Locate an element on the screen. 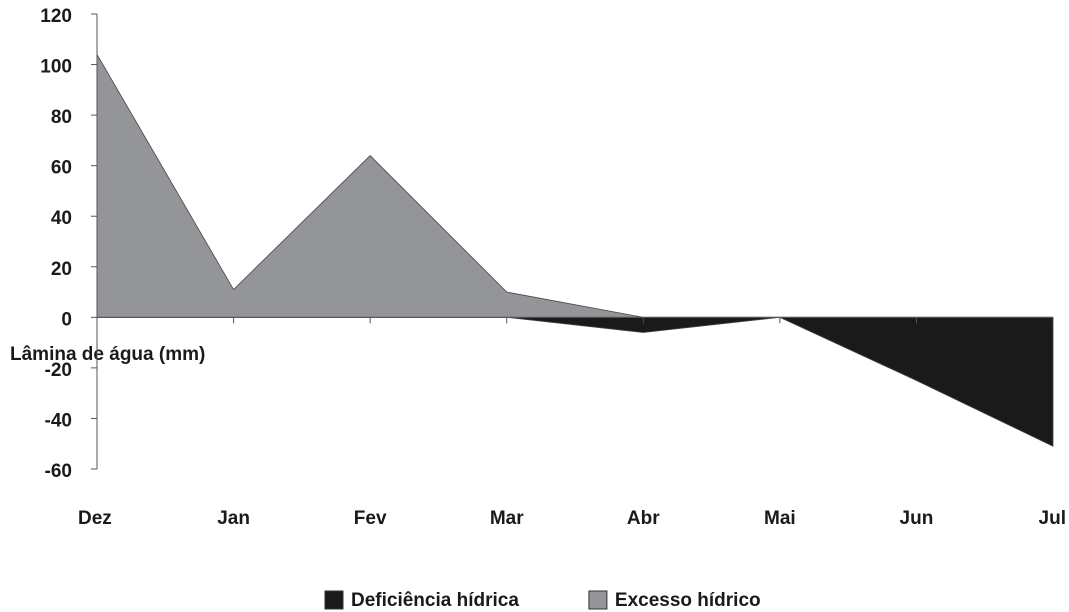  y-tick-label: 80 is located at coordinates (61, 117).